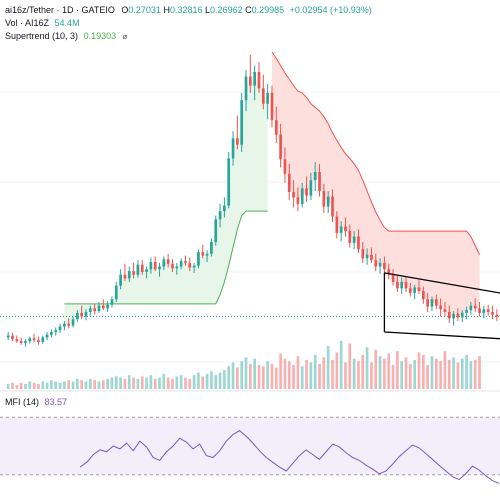  What do you see at coordinates (27, 23) in the screenshot?
I see `volume-label: Vol · AI16Z` at bounding box center [27, 23].